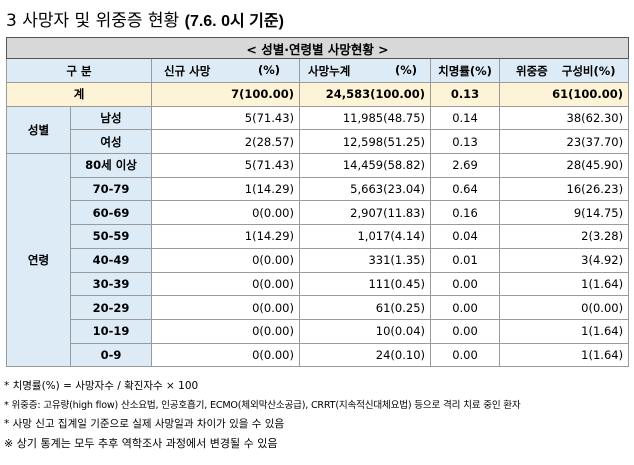 This screenshot has height=465, width=634. I want to click on table-row: 60-69 0(0.00) 2,907(11.83) 0.16 9(14.75), so click(318, 213).